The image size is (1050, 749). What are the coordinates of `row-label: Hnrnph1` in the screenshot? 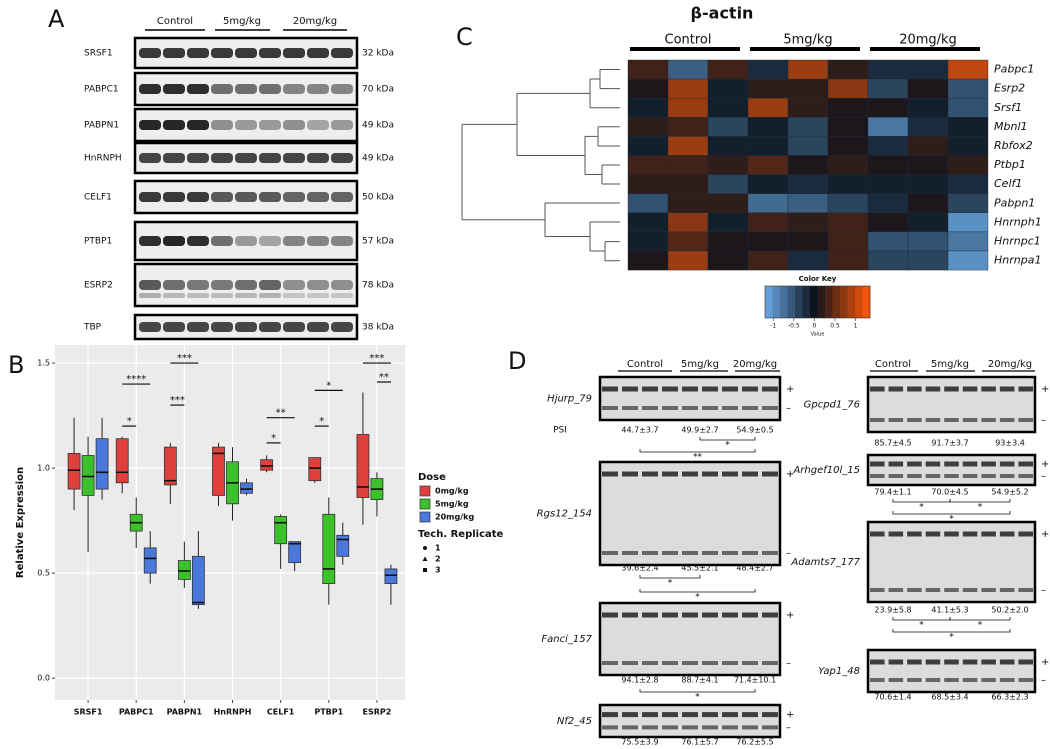 It's located at (1018, 221).